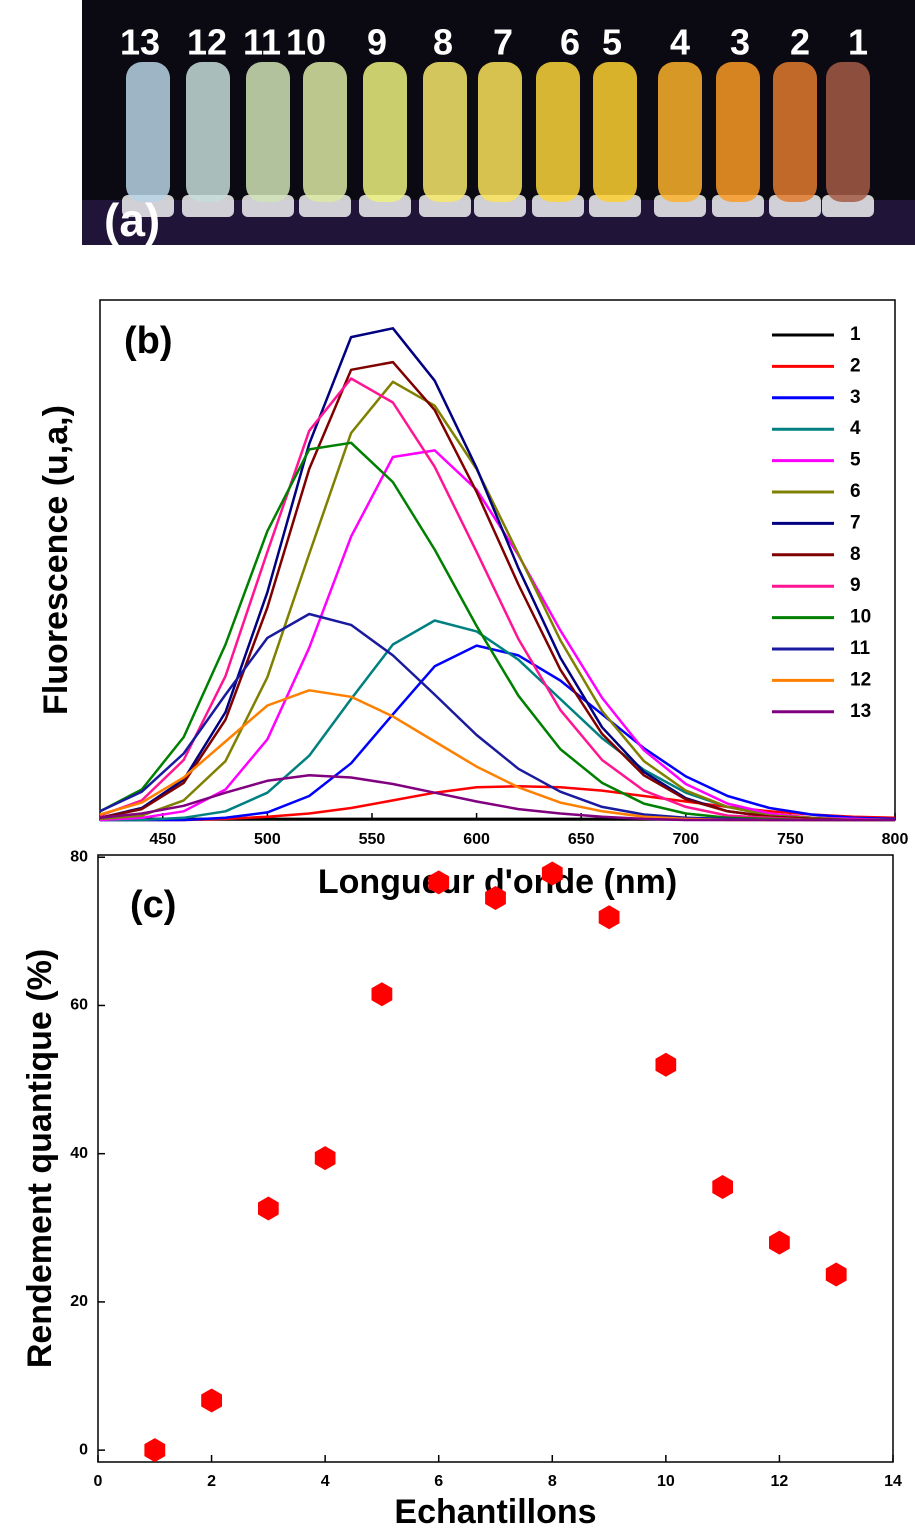 This screenshot has height=1533, width=915. I want to click on vial-label: 13, so click(140, 42).